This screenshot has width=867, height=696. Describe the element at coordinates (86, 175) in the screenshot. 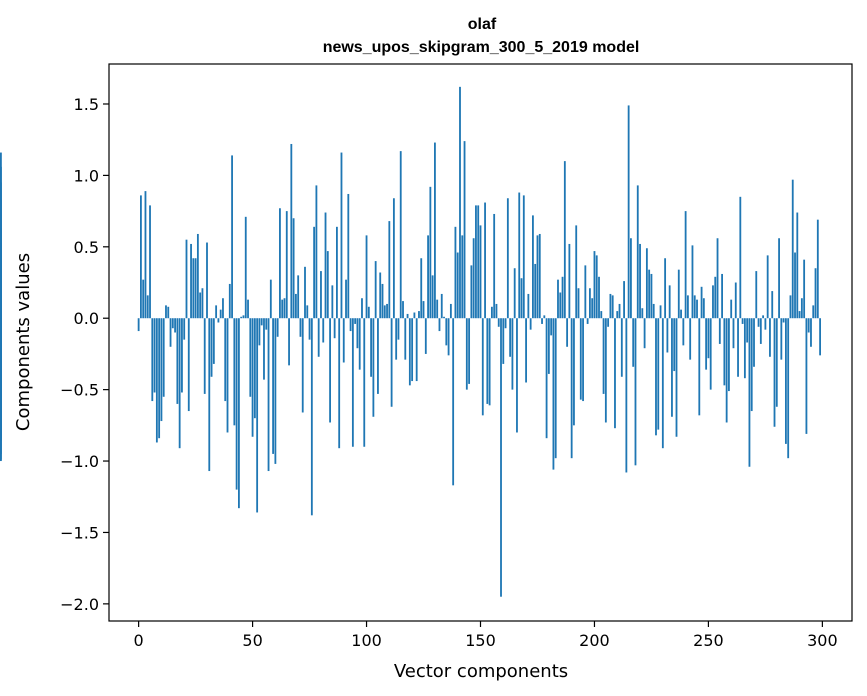

I see `y-tick-label: 1.0` at that location.